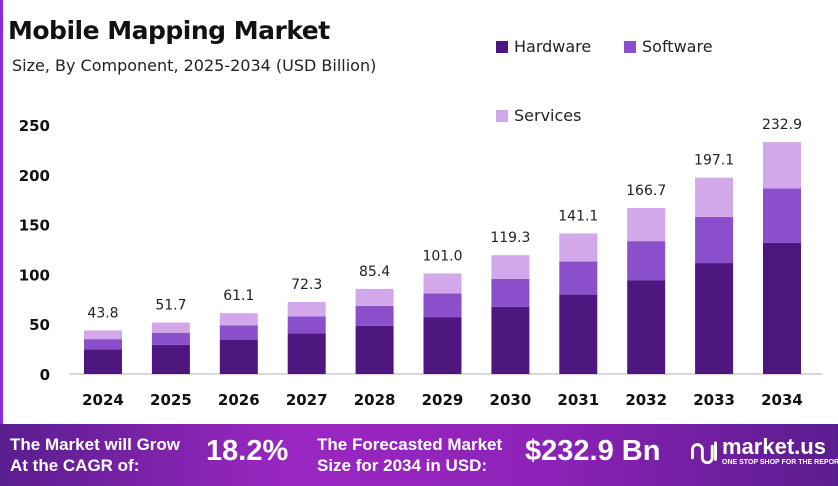 The width and height of the screenshot is (838, 486). What do you see at coordinates (782, 165) in the screenshot?
I see `bar-segment-services-2034` at bounding box center [782, 165].